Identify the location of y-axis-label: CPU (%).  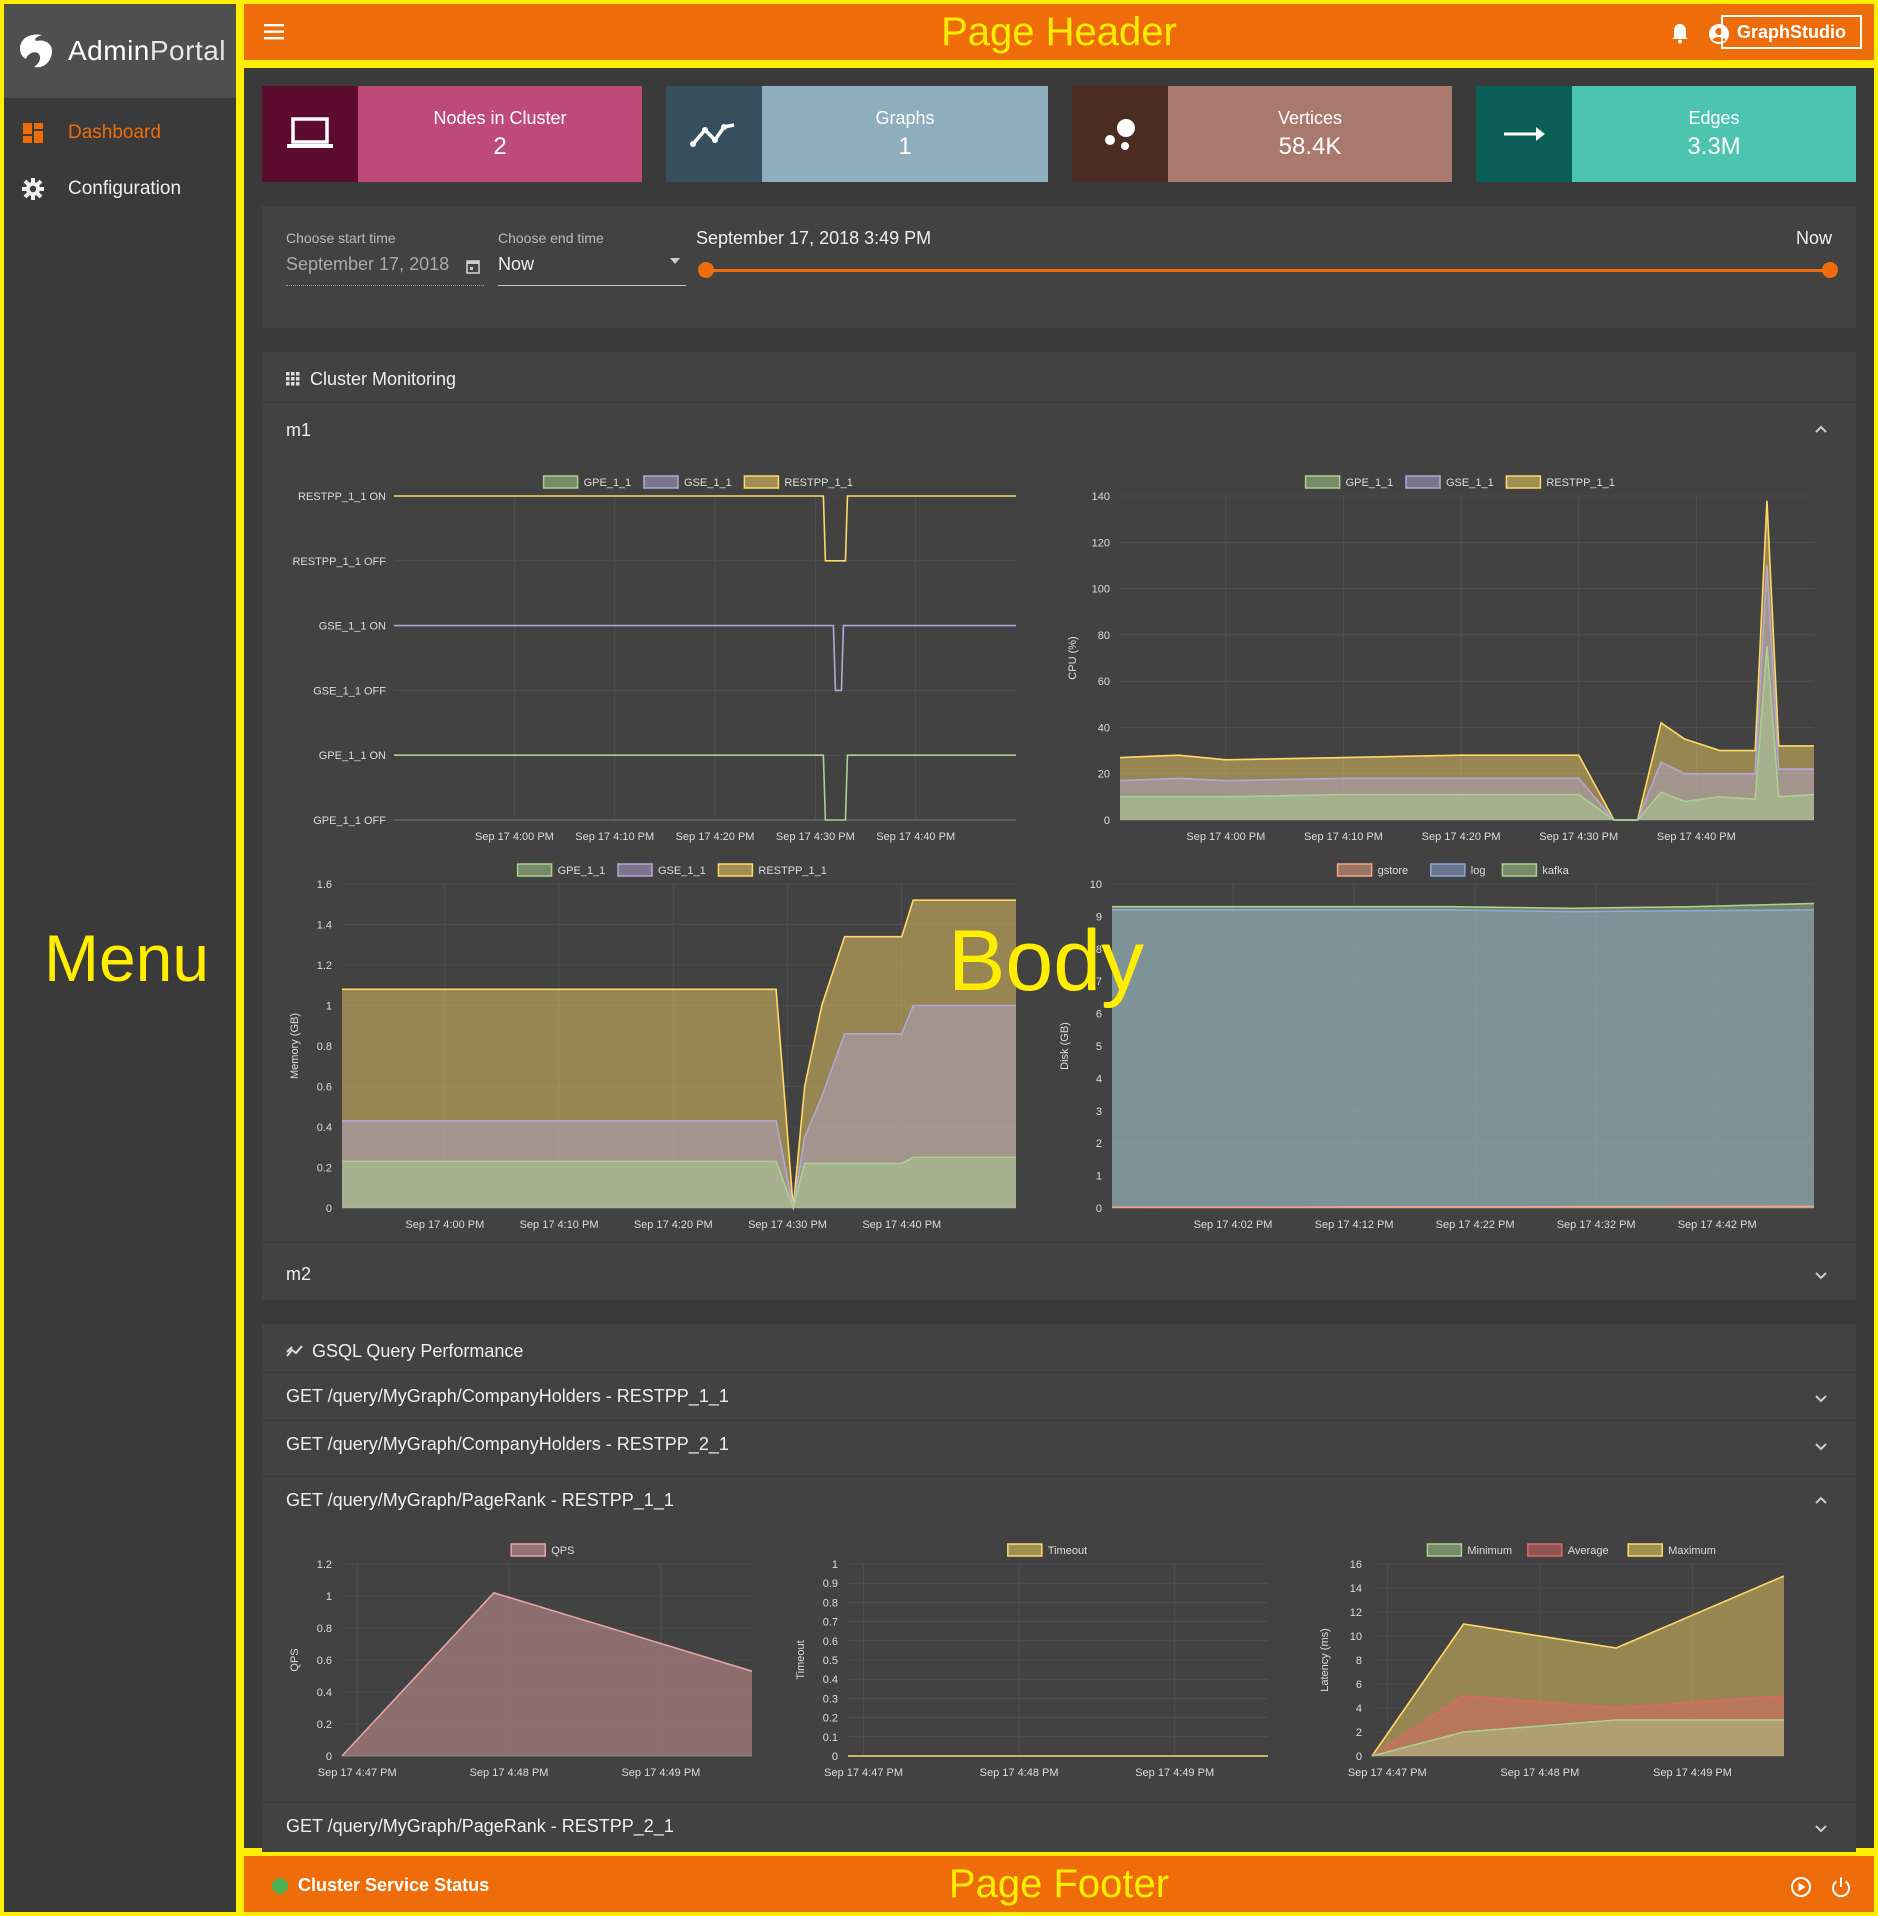
(1073, 657).